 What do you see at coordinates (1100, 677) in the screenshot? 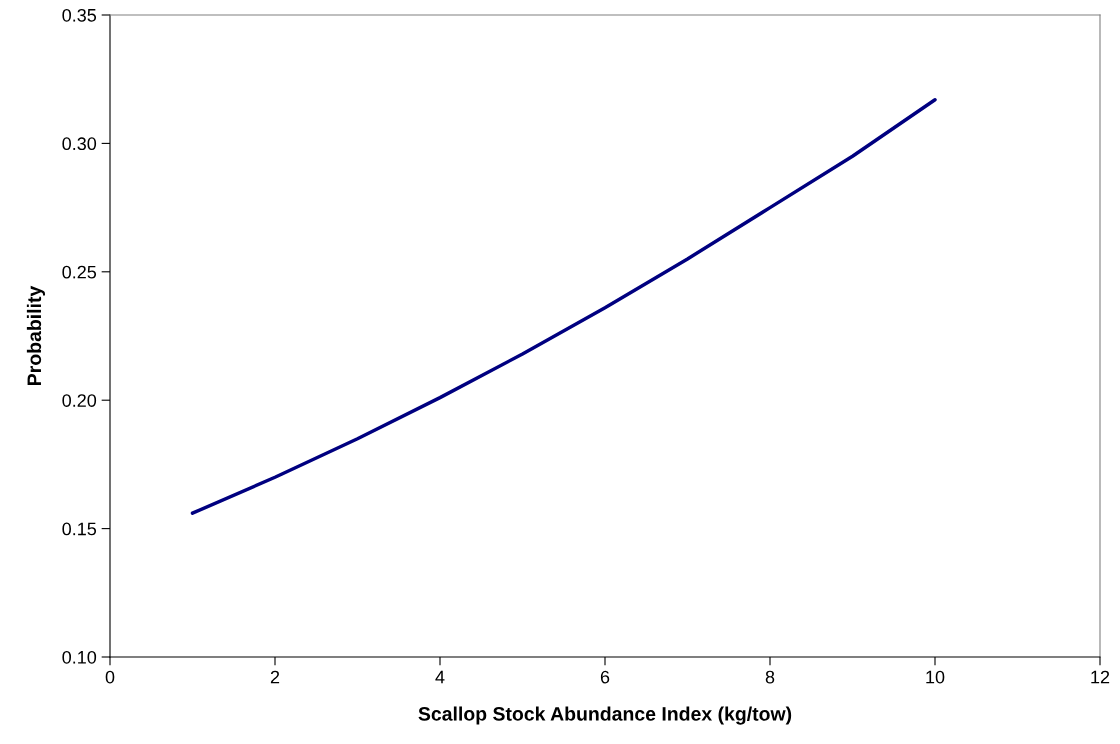
I see `x-tick-label: 12` at bounding box center [1100, 677].